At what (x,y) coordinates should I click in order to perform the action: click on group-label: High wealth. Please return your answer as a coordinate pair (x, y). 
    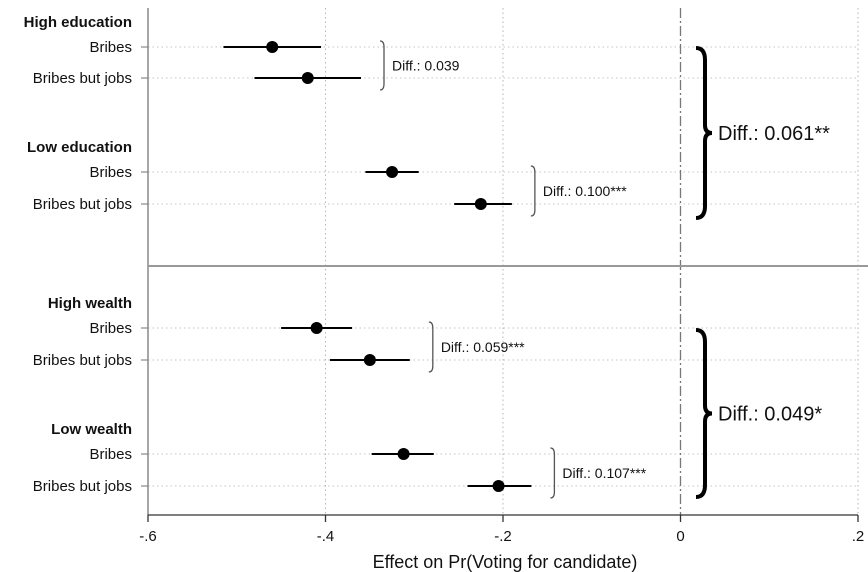
    Looking at the image, I should click on (90, 303).